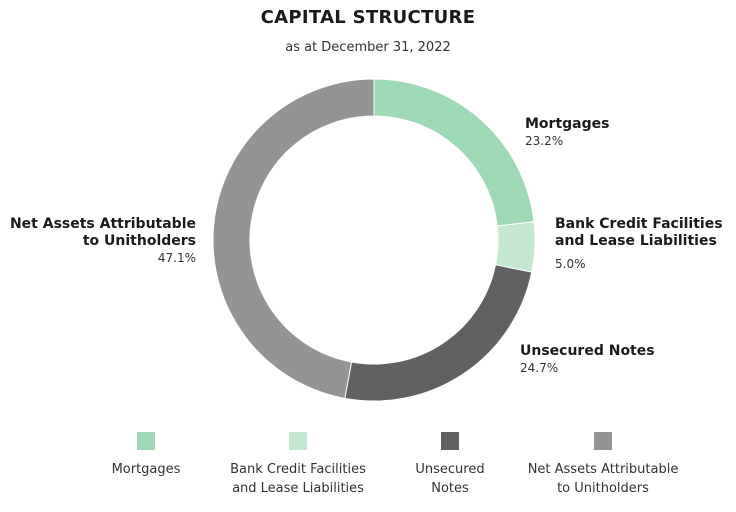 This screenshot has width=736, height=512. What do you see at coordinates (515, 247) in the screenshot?
I see `slice-bank-credit` at bounding box center [515, 247].